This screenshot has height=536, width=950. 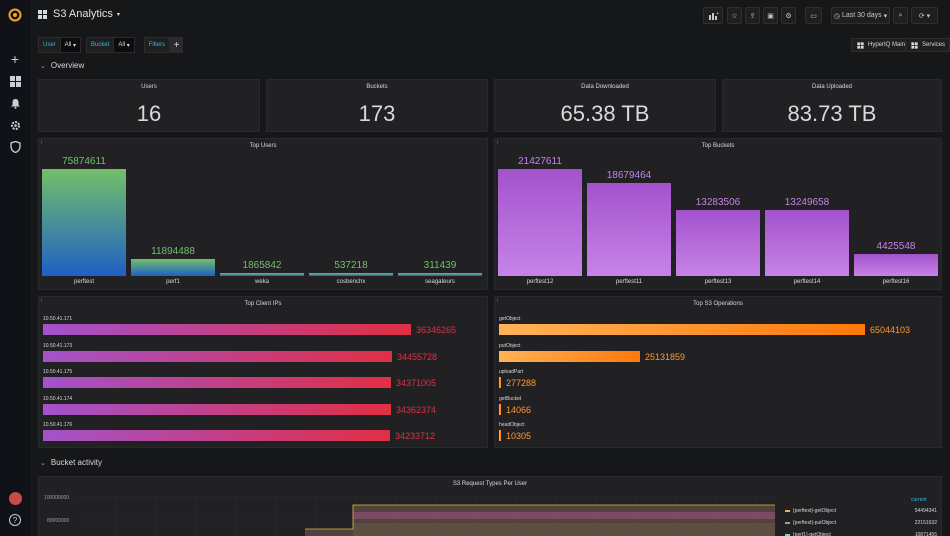 I want to click on row-overview-title: Overview, so click(x=67, y=65).